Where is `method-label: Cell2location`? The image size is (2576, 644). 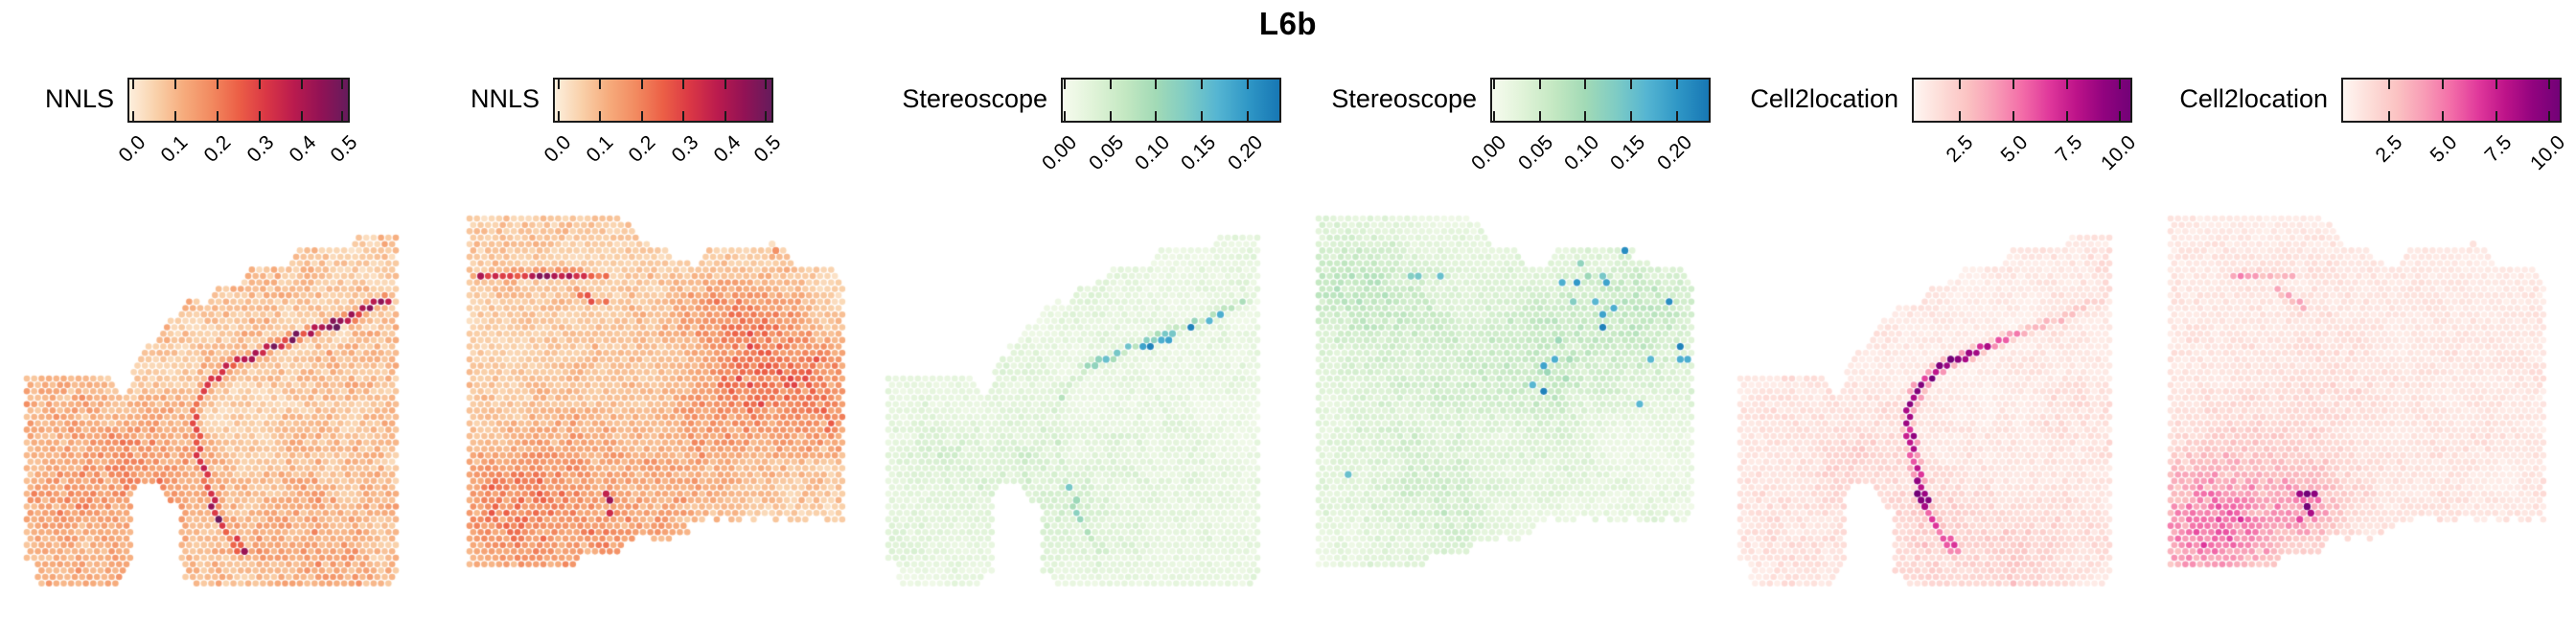 method-label: Cell2location is located at coordinates (1824, 98).